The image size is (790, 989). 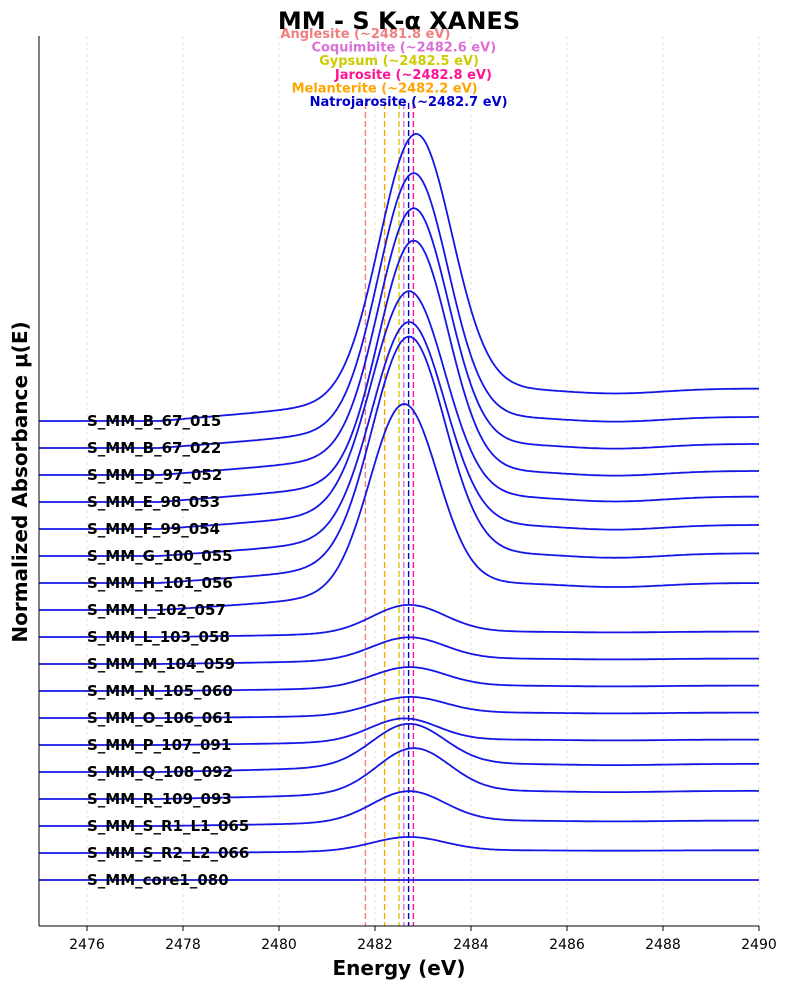 What do you see at coordinates (183, 945) in the screenshot?
I see `x-tick-label: 2478` at bounding box center [183, 945].